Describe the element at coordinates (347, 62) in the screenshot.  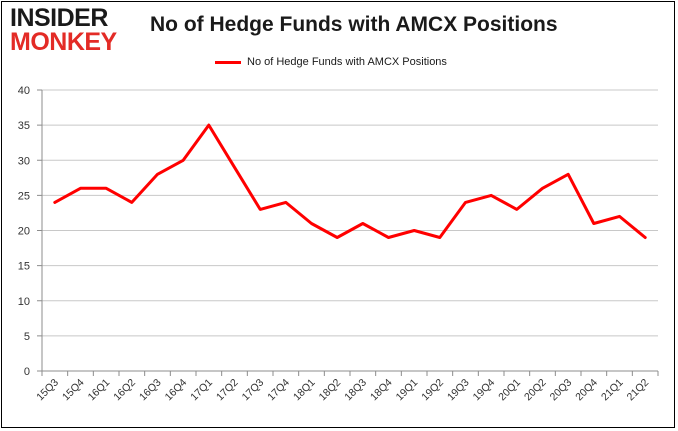
I see `legend-label: No of Hedge Funds with AMCX Positions` at that location.